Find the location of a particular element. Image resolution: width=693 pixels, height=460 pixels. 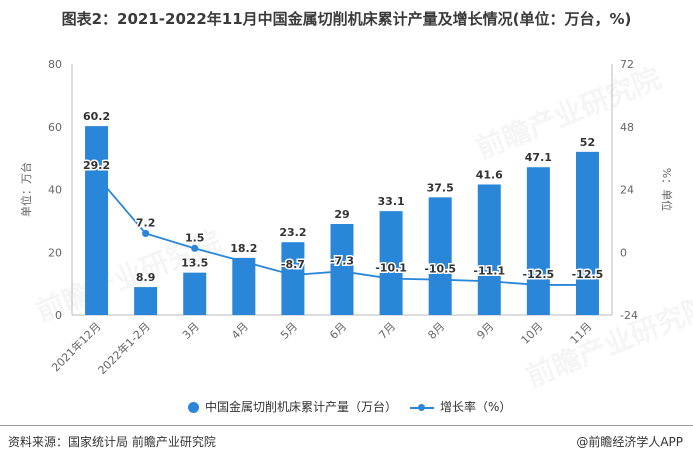

x-tick-label: 2022年1-2月 is located at coordinates (124, 348).